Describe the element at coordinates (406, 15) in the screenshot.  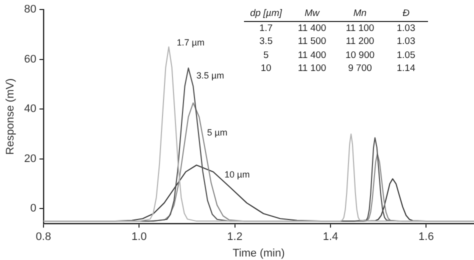
I see `annotation: Đ` at that location.